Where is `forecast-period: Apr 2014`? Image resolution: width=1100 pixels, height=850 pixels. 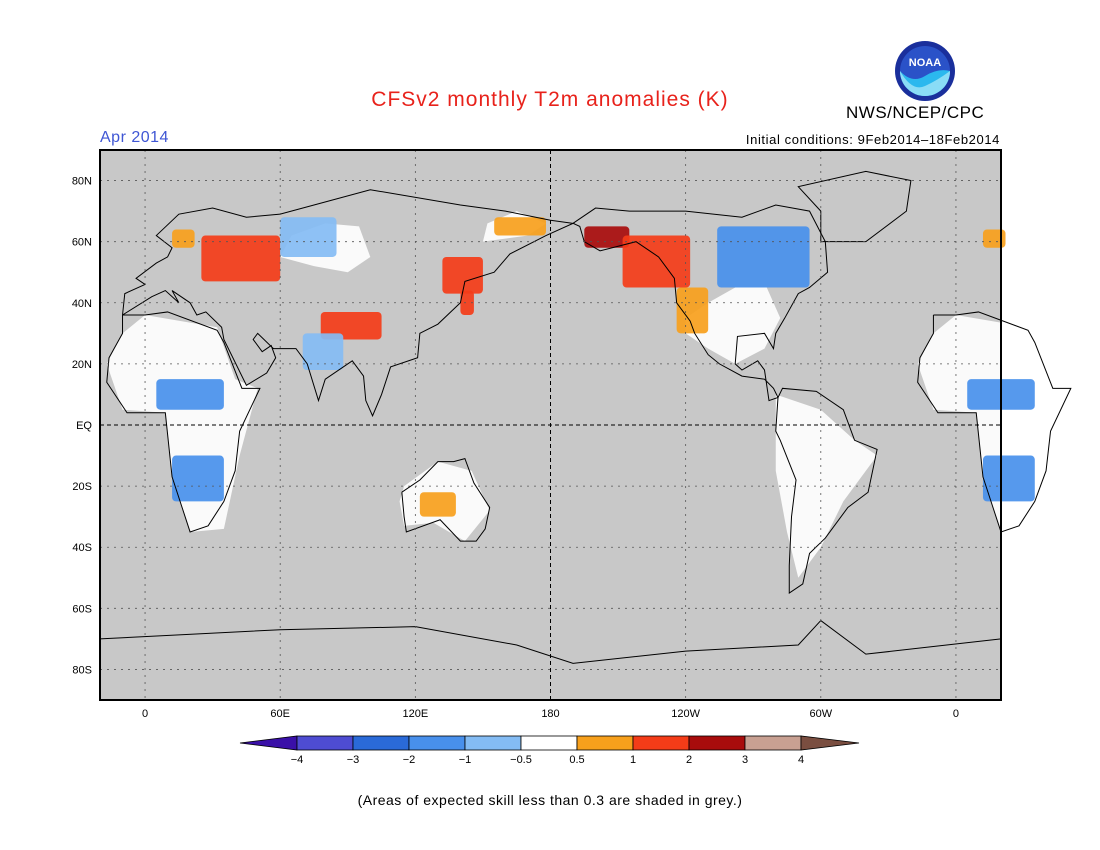 forecast-period: Apr 2014 is located at coordinates (134, 137).